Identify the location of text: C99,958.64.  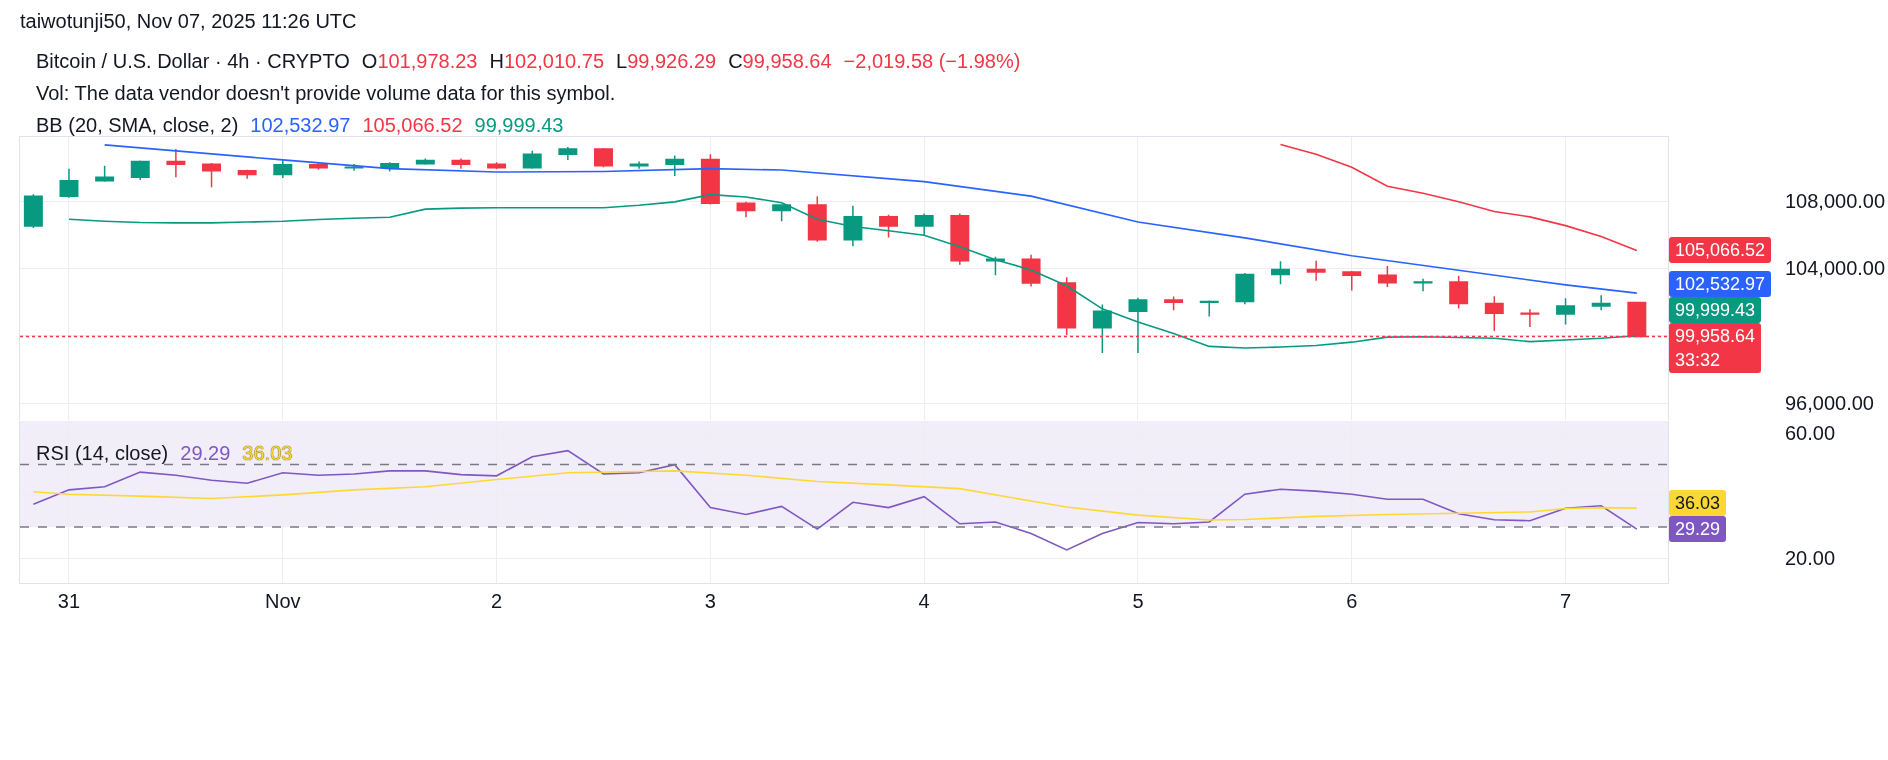
(780, 61).